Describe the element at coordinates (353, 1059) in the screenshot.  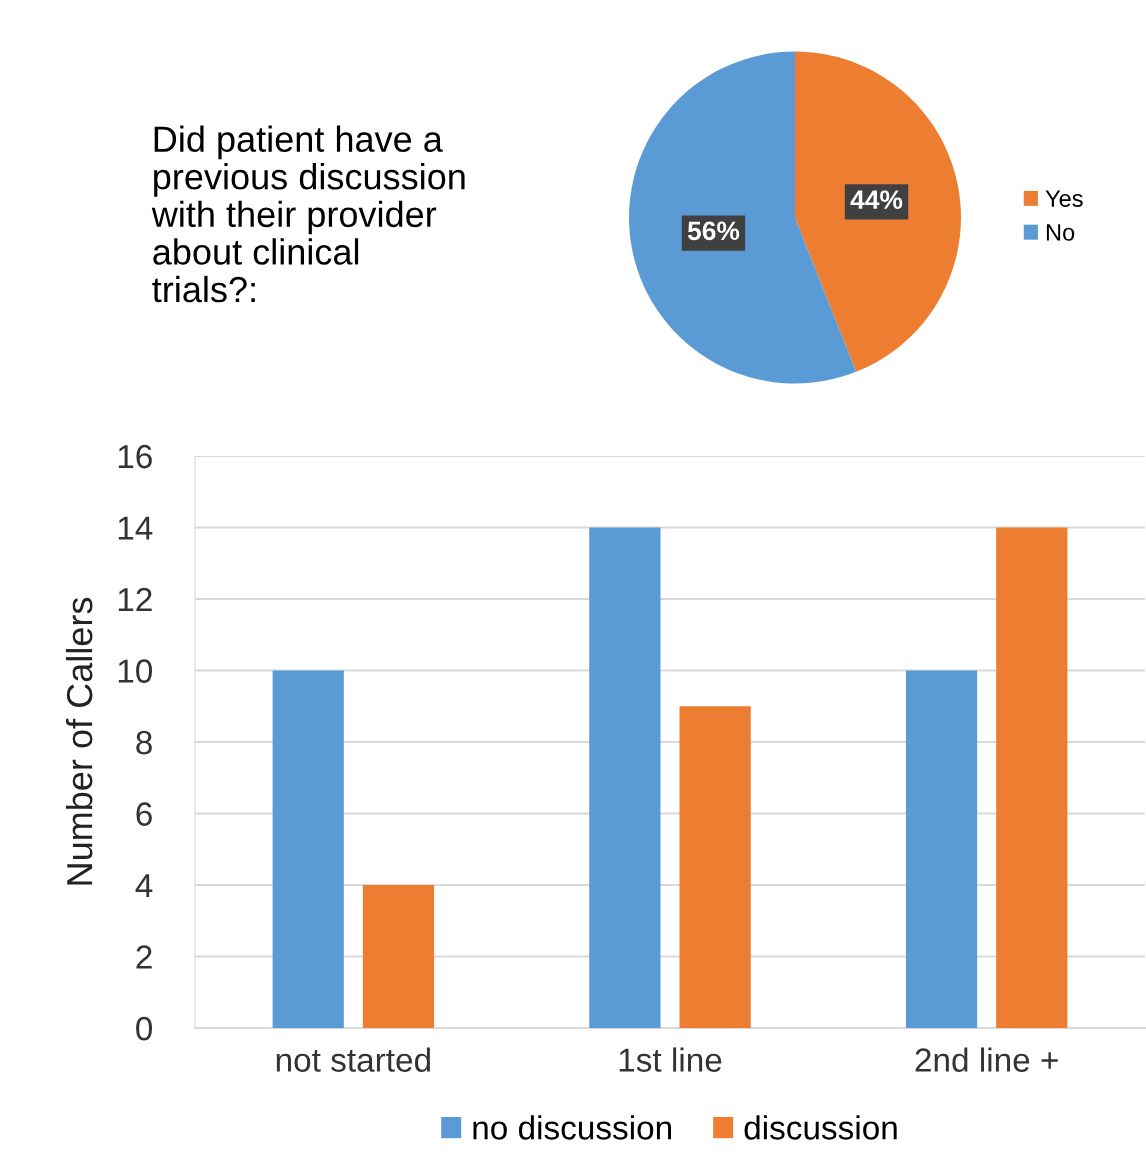
I see `x-tick-label: not started` at that location.